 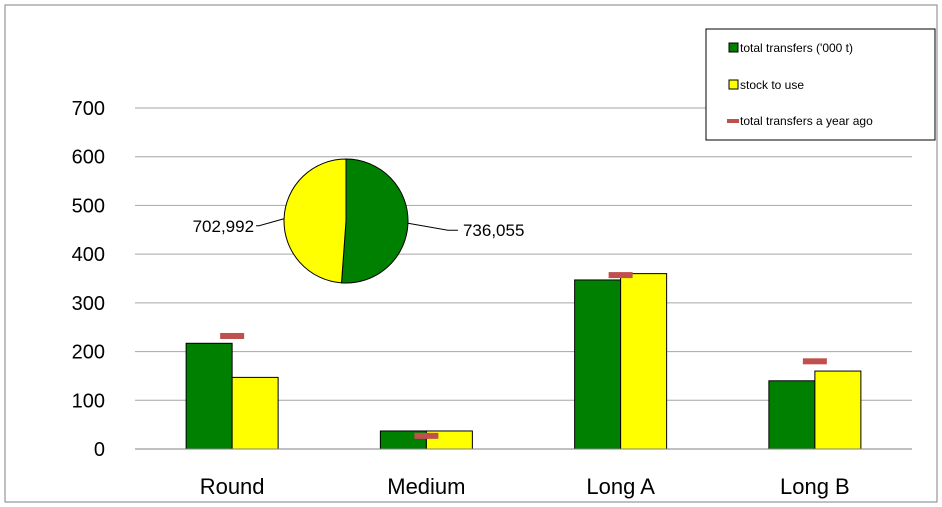 I want to click on inset-pie-chart: 736,055 702,992, so click(x=358, y=221).